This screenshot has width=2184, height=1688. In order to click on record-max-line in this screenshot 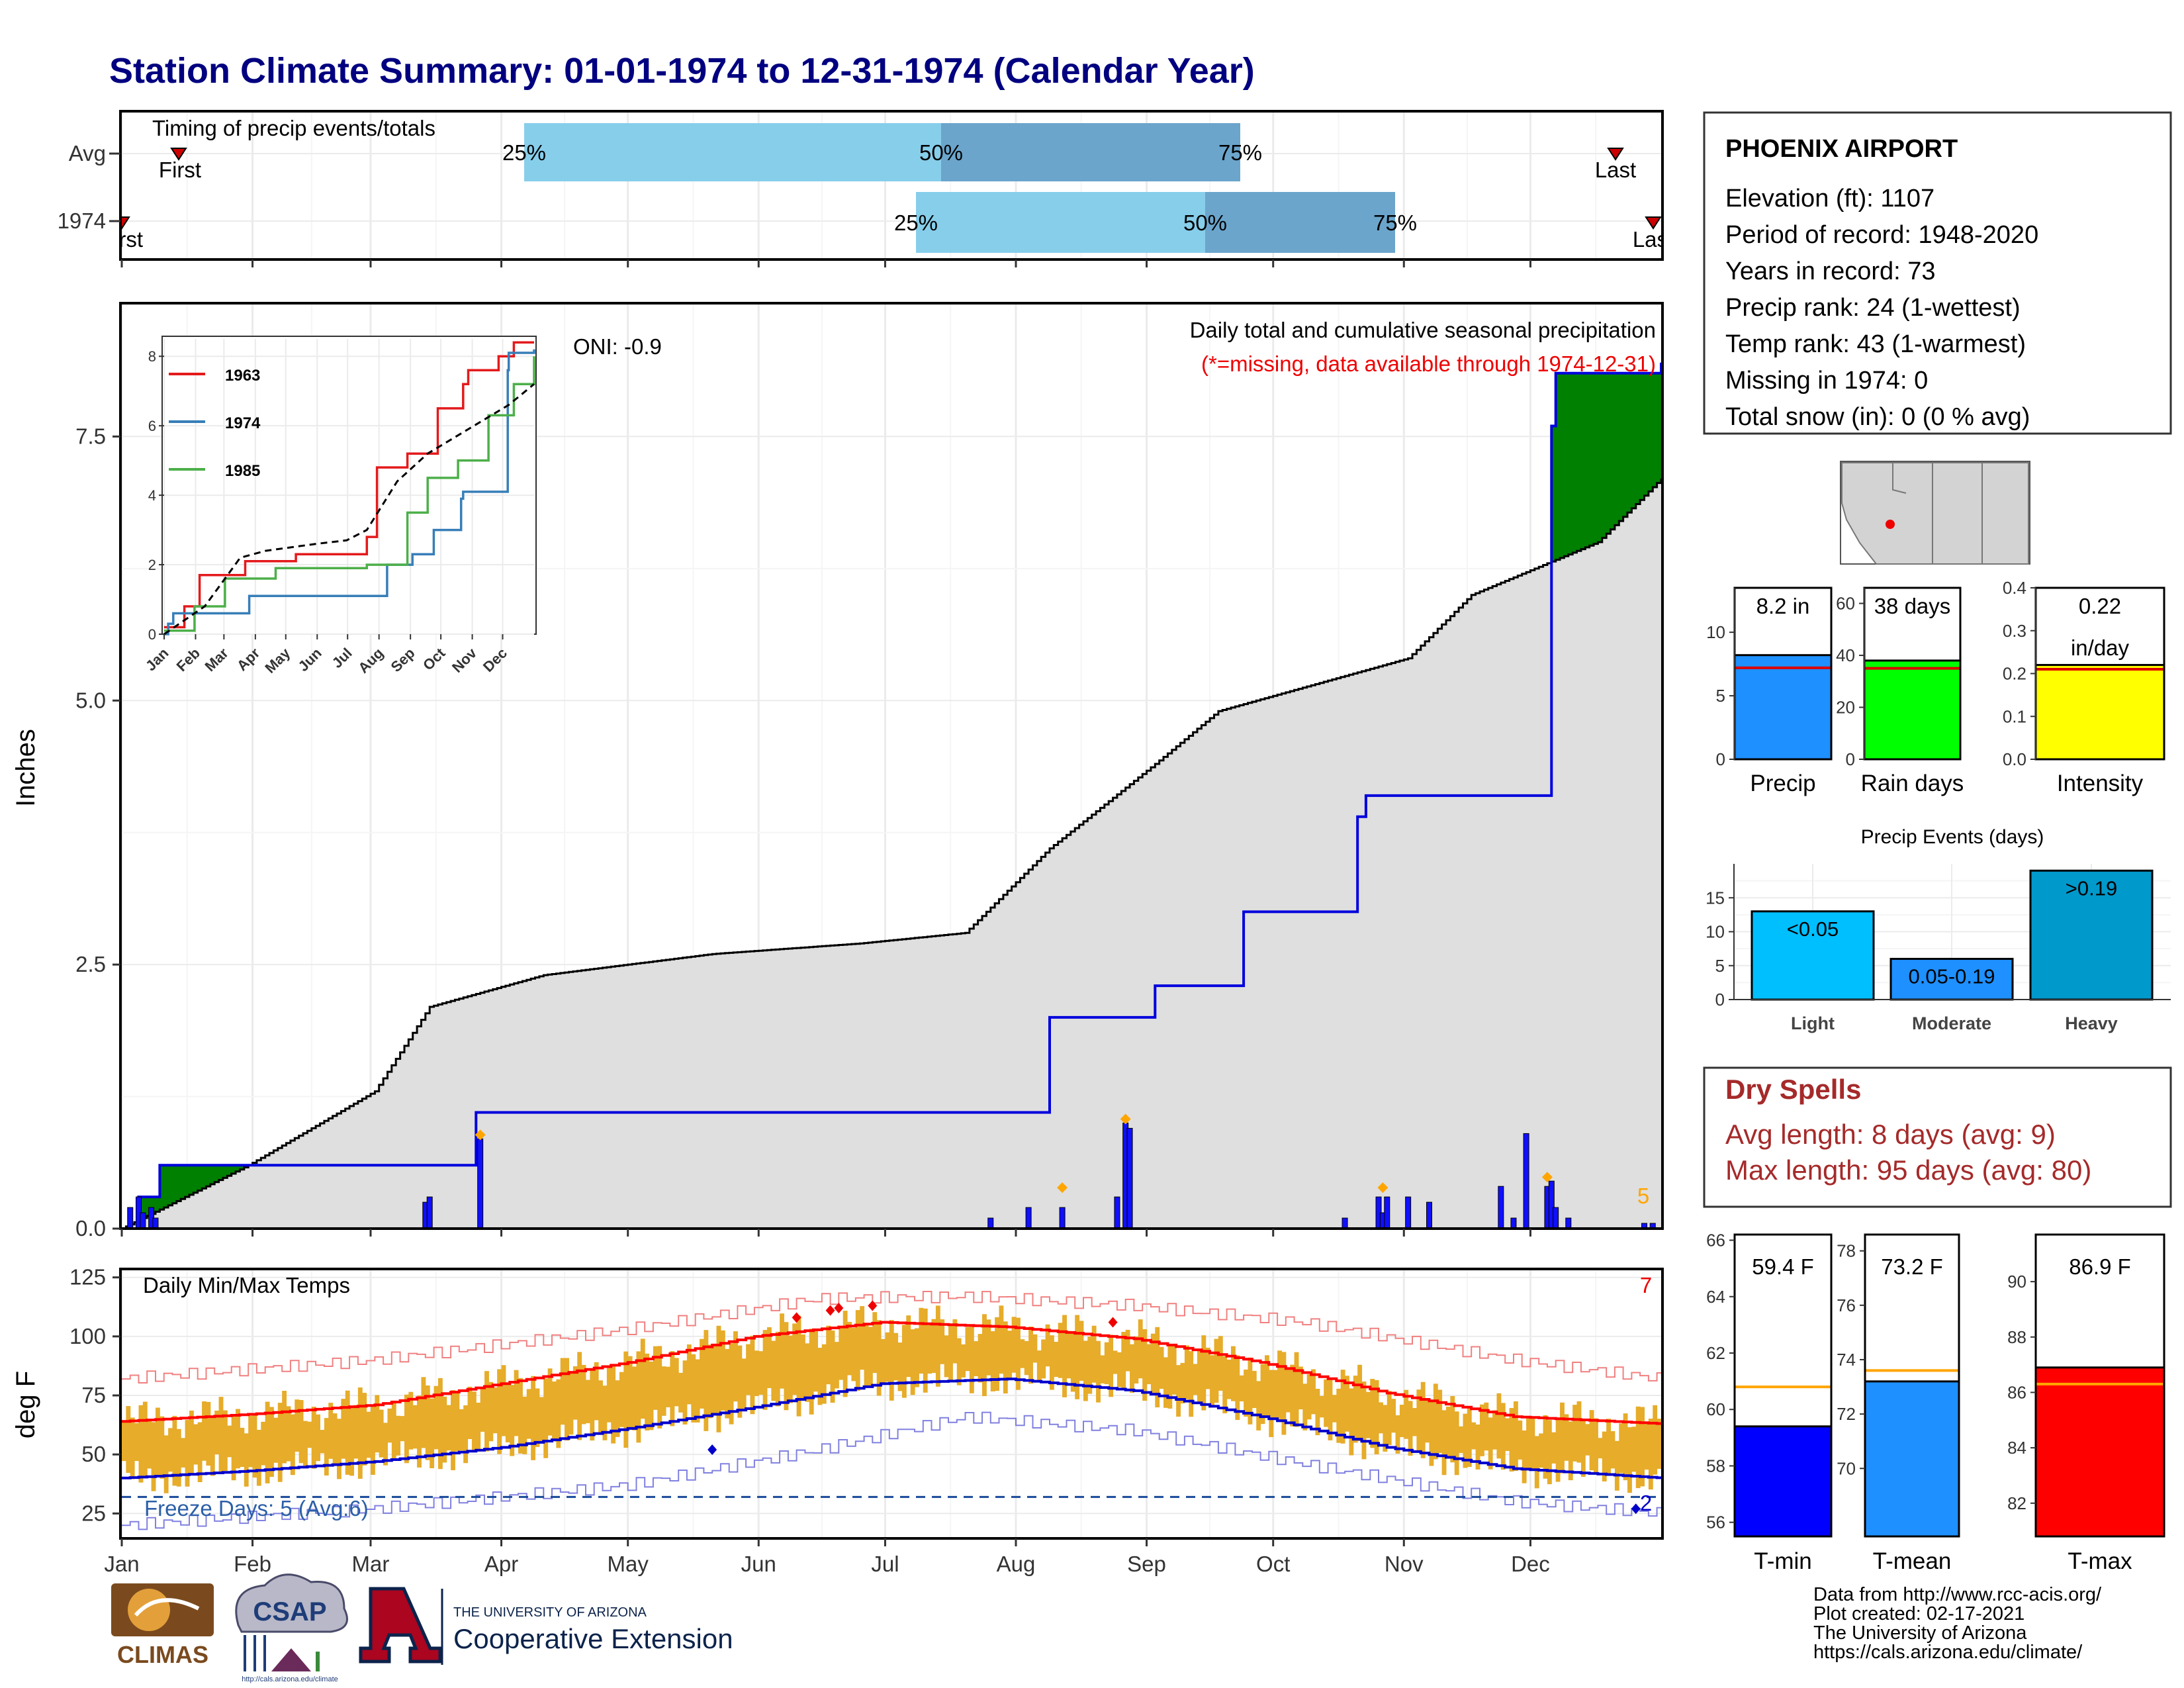, I will do `click(892, 1337)`.